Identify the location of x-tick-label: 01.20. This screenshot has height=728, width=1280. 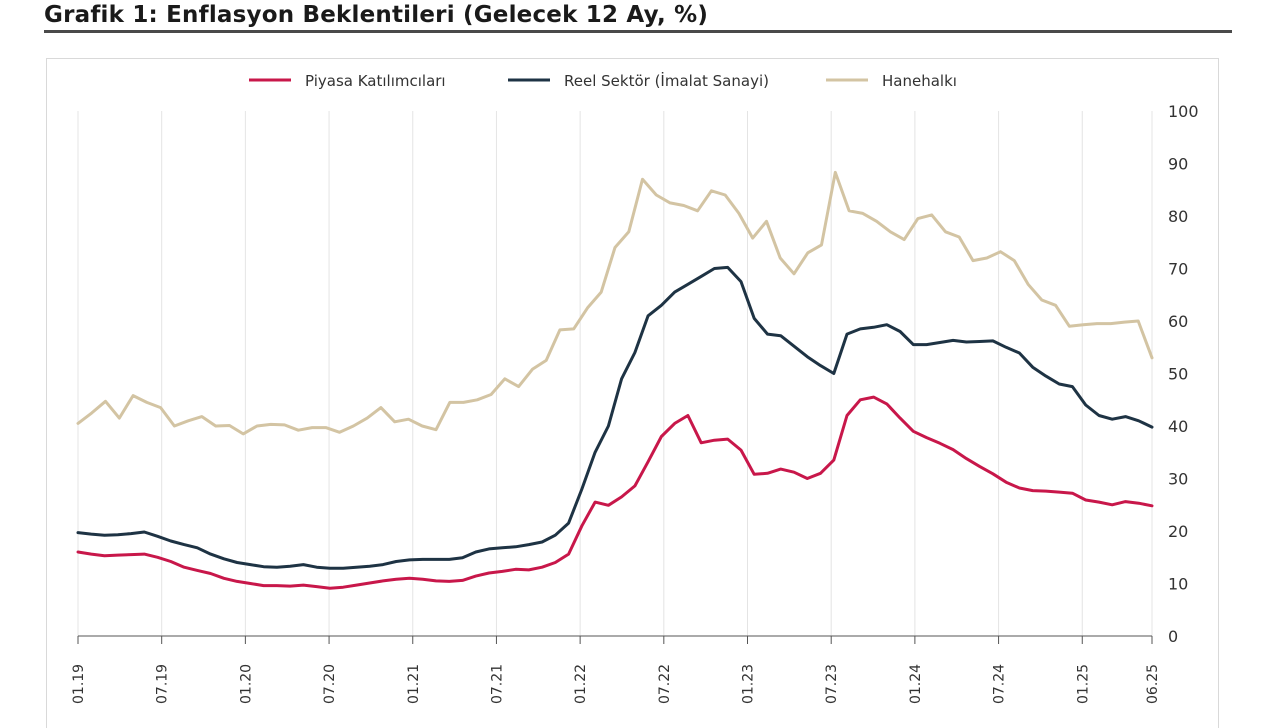
(246, 684).